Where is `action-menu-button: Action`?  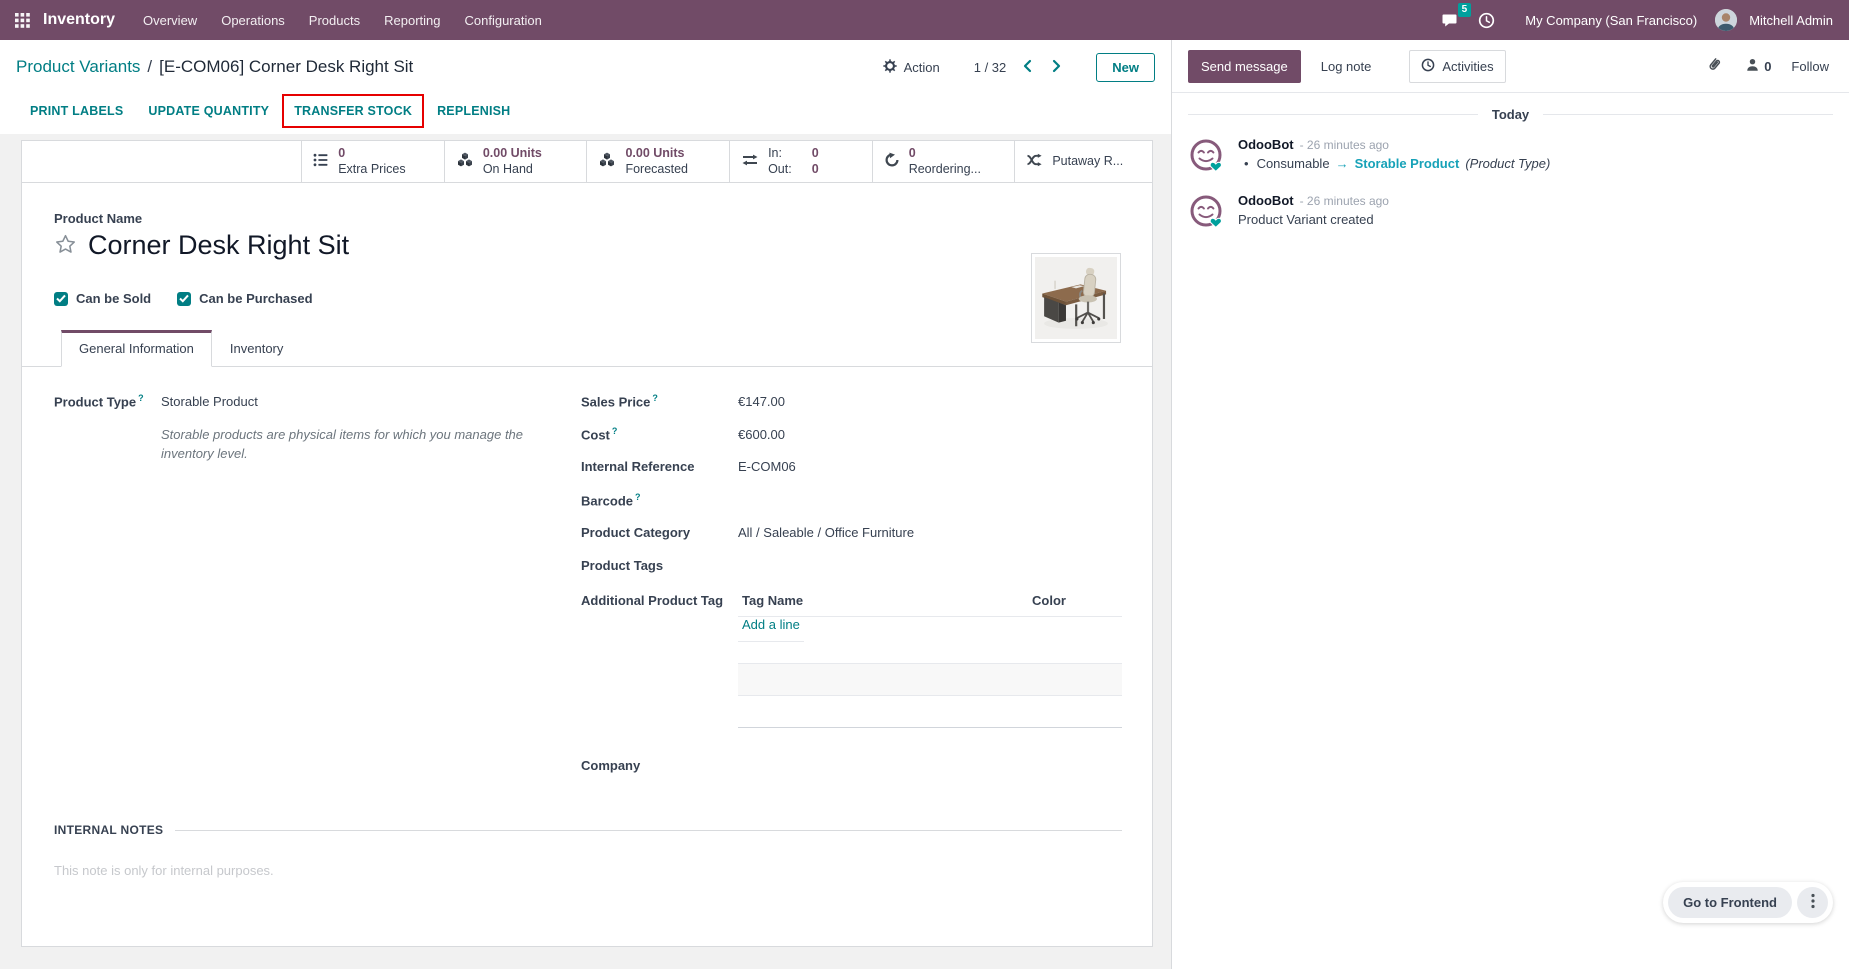 action-menu-button: Action is located at coordinates (911, 67).